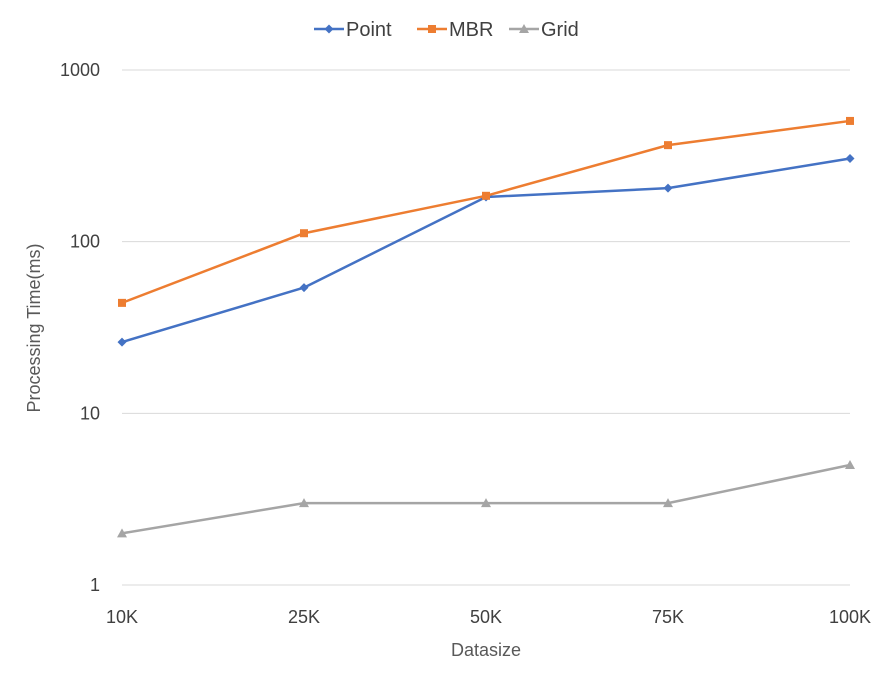 Image resolution: width=894 pixels, height=683 pixels. I want to click on x-tick-label: 50K, so click(486, 617).